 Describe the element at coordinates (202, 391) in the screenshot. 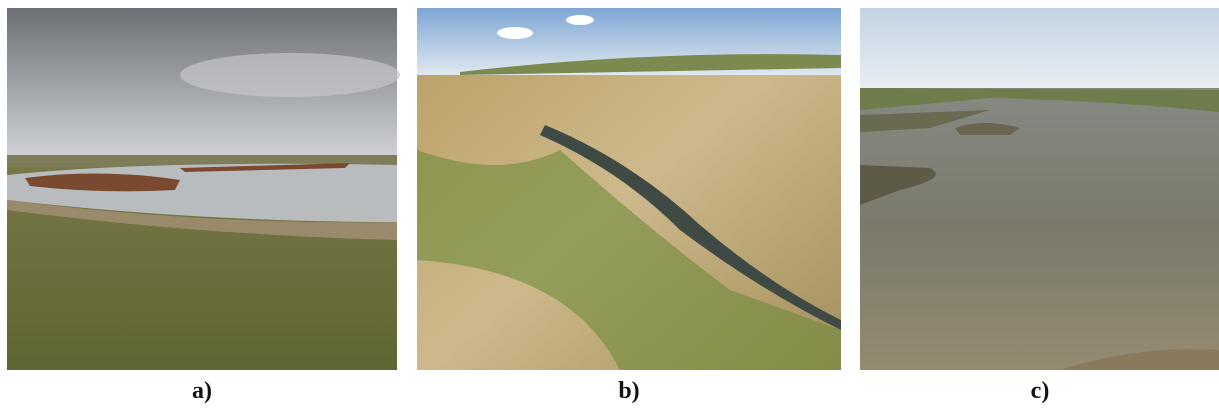

I see `caption: a)` at that location.